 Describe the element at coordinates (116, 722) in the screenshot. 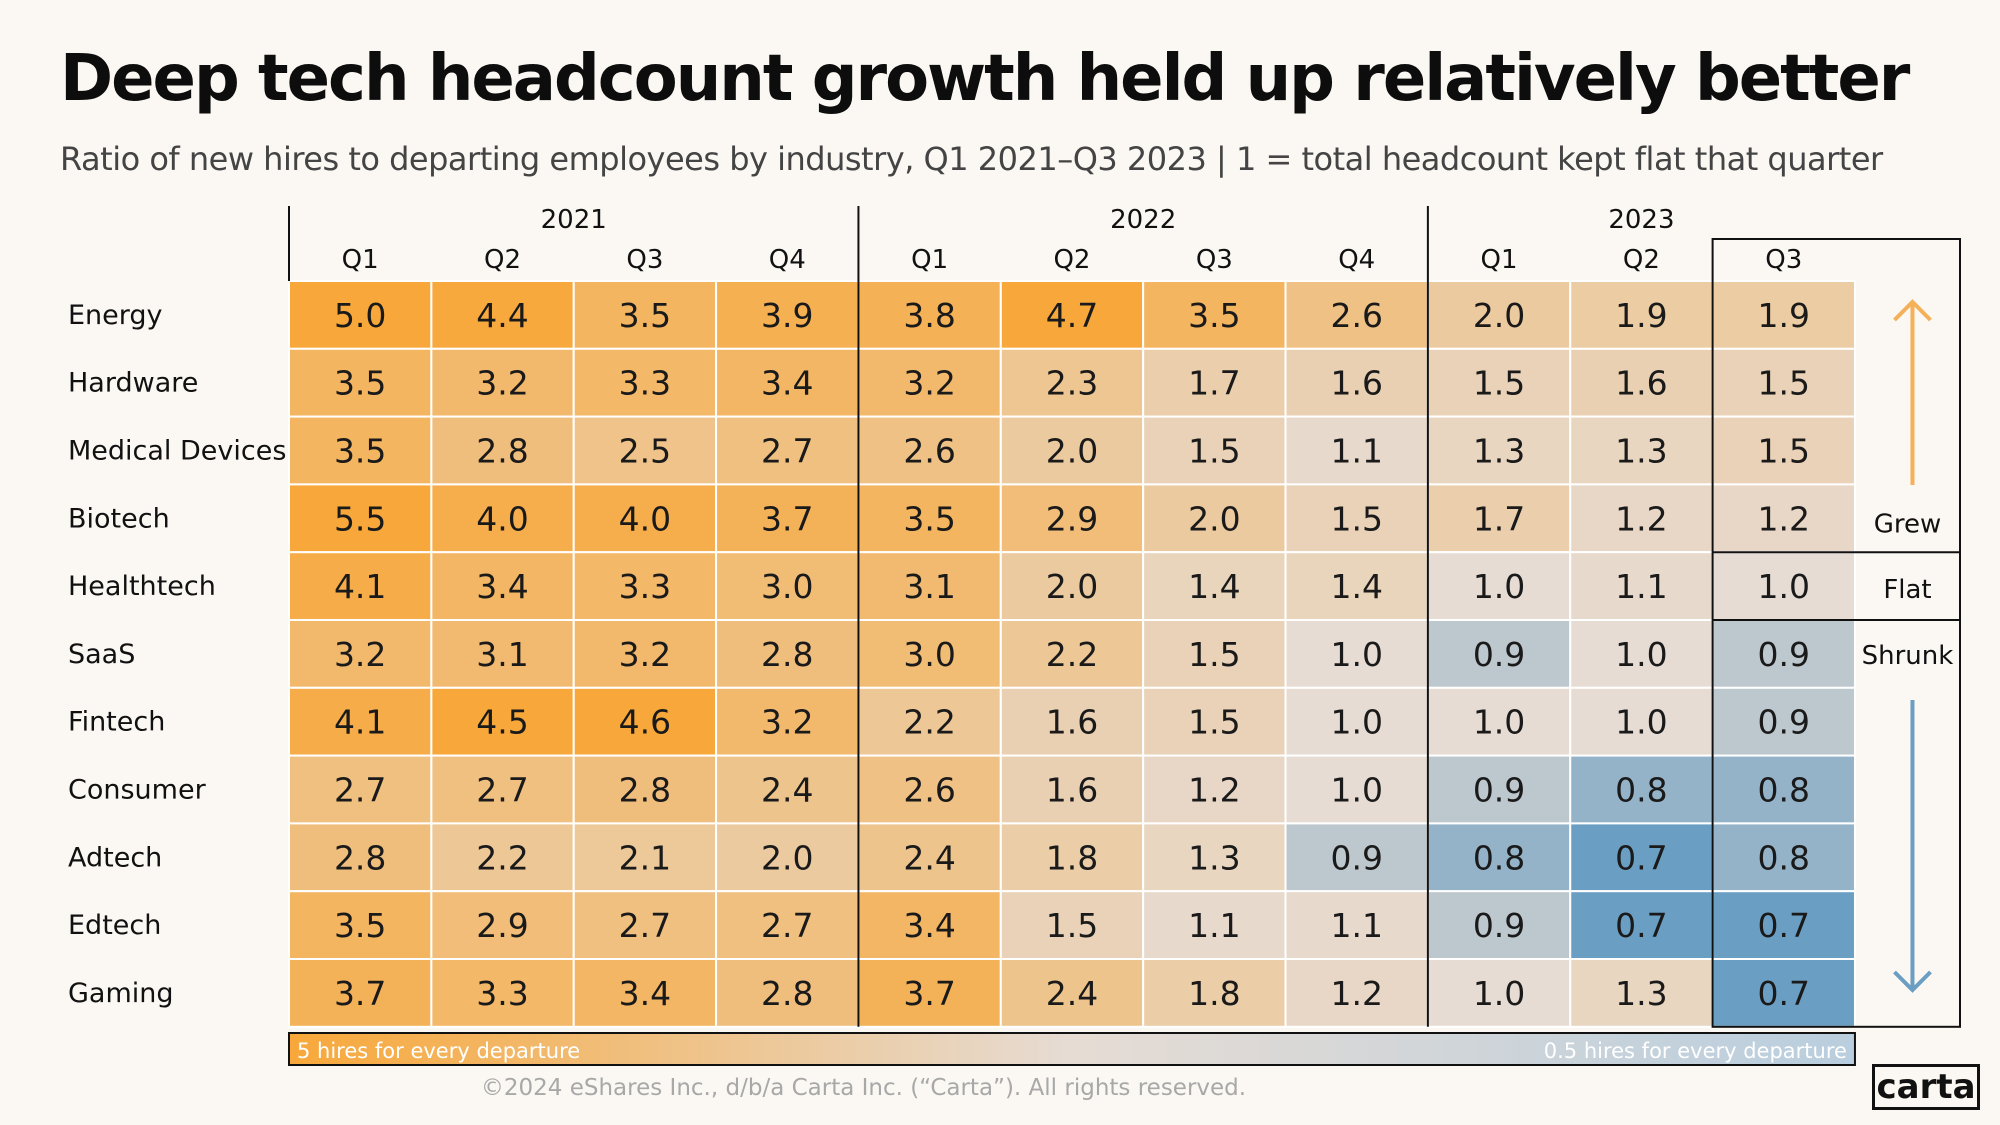

I see `row-label: Fintech` at that location.